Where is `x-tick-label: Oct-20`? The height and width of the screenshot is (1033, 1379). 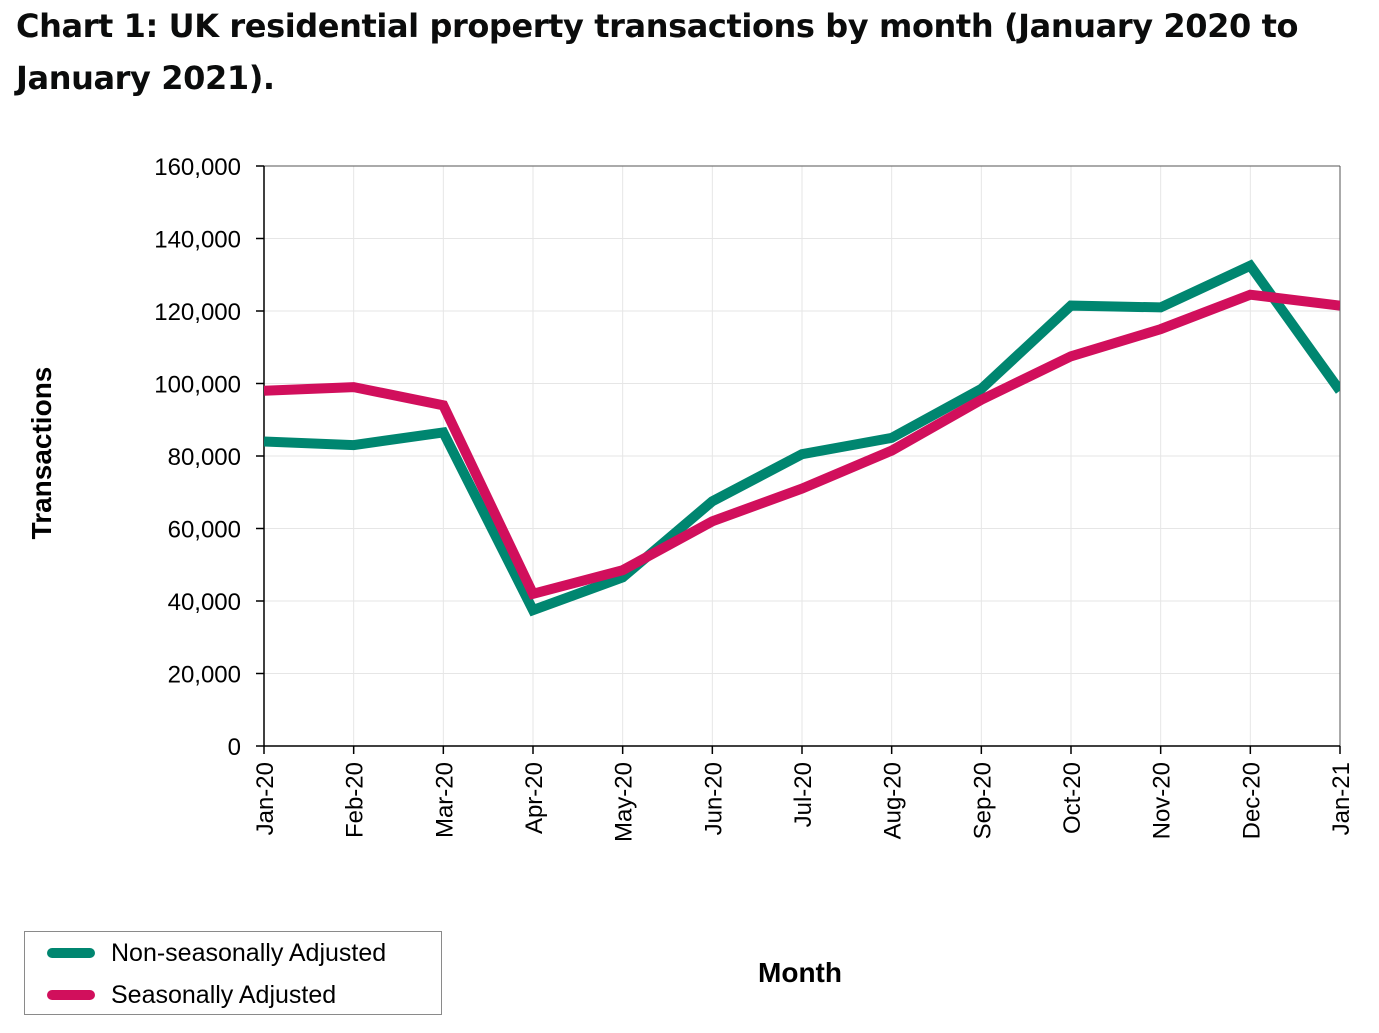 x-tick-label: Oct-20 is located at coordinates (1072, 798).